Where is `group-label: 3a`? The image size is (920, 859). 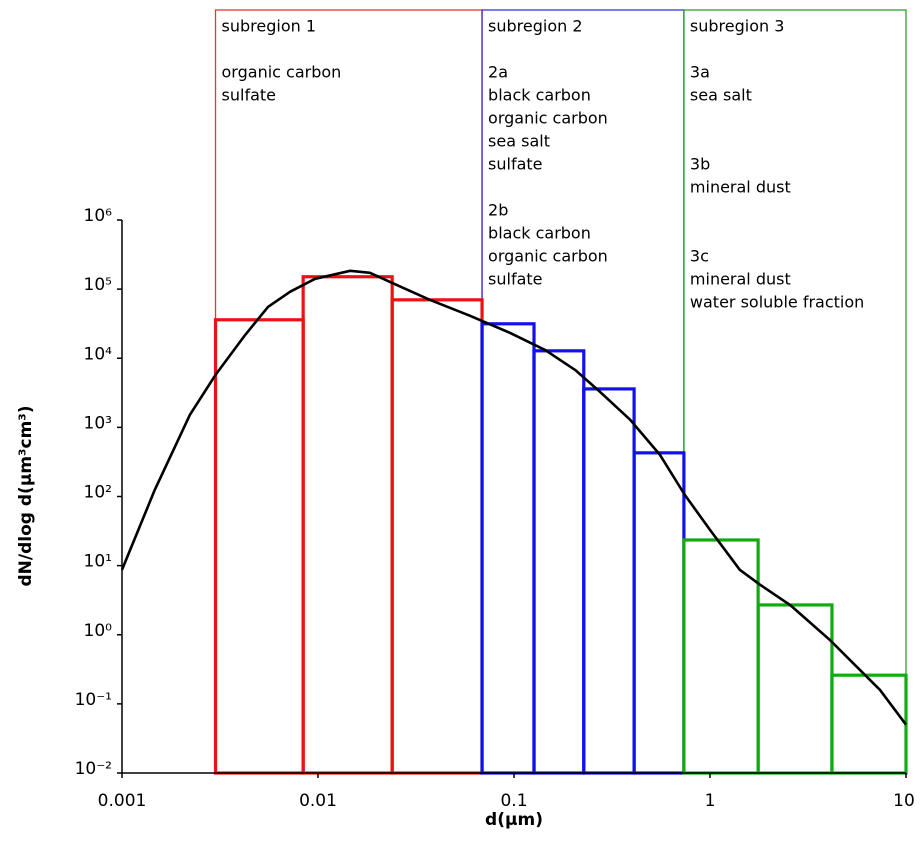 group-label: 3a is located at coordinates (700, 72).